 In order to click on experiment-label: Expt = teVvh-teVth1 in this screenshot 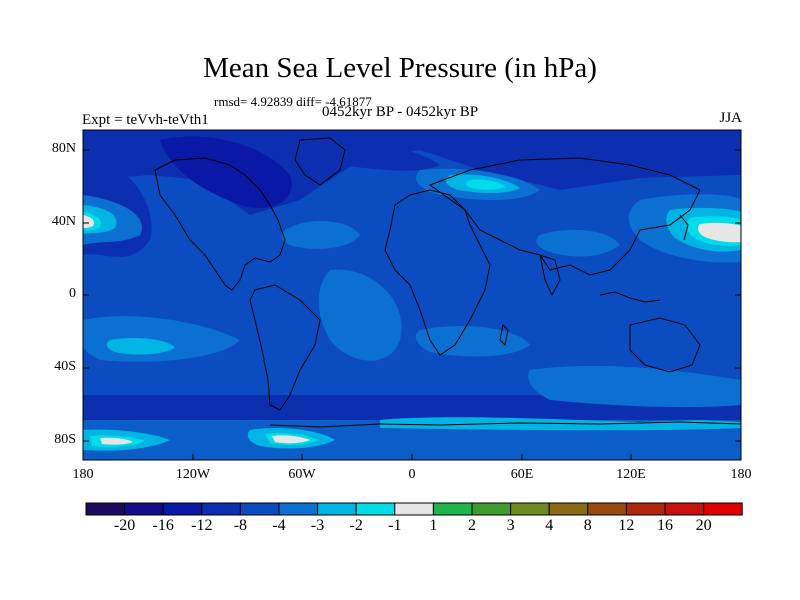, I will do `click(145, 120)`.